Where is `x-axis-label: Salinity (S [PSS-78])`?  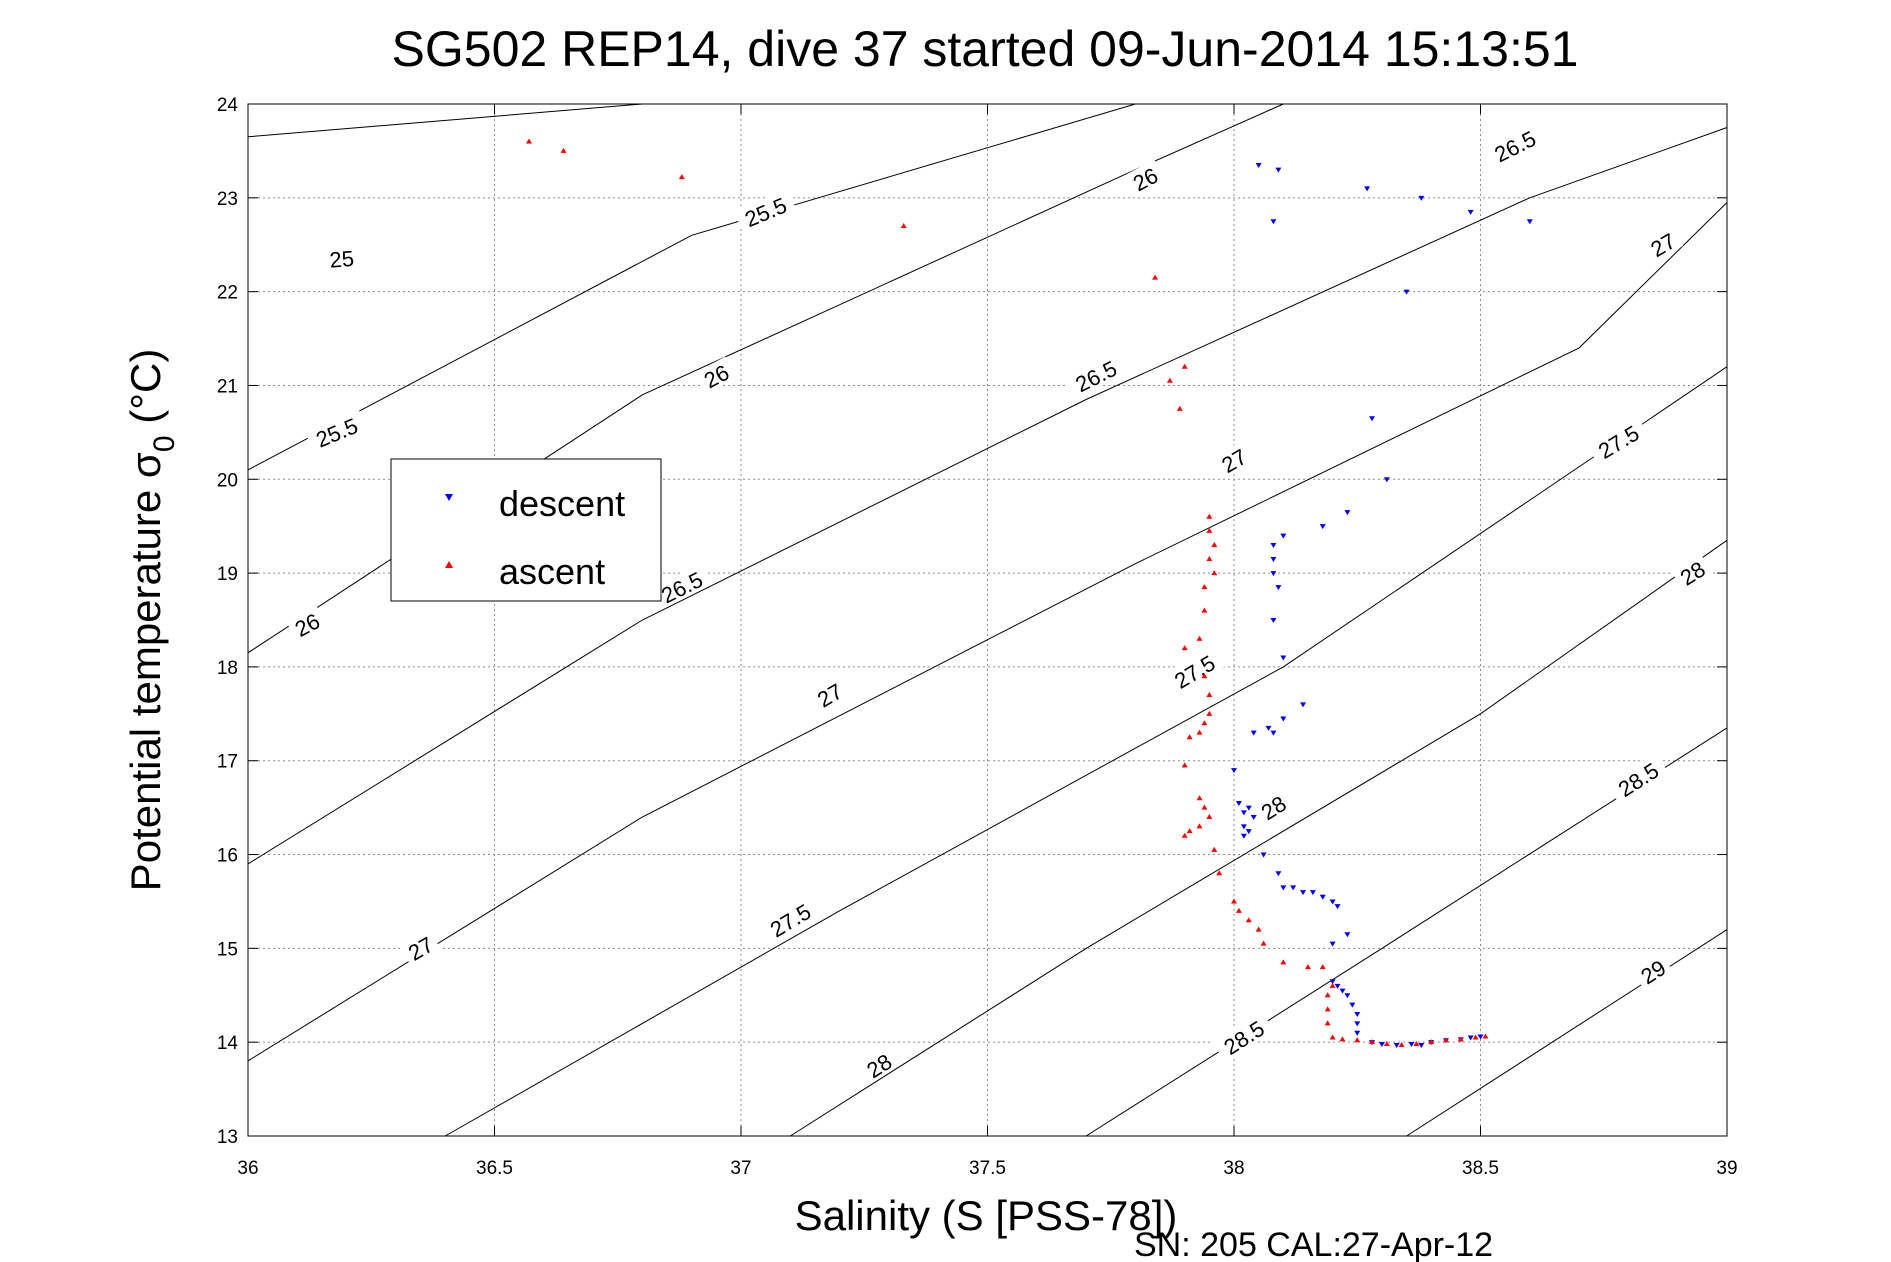 x-axis-label: Salinity (S [PSS-78]) is located at coordinates (986, 1215).